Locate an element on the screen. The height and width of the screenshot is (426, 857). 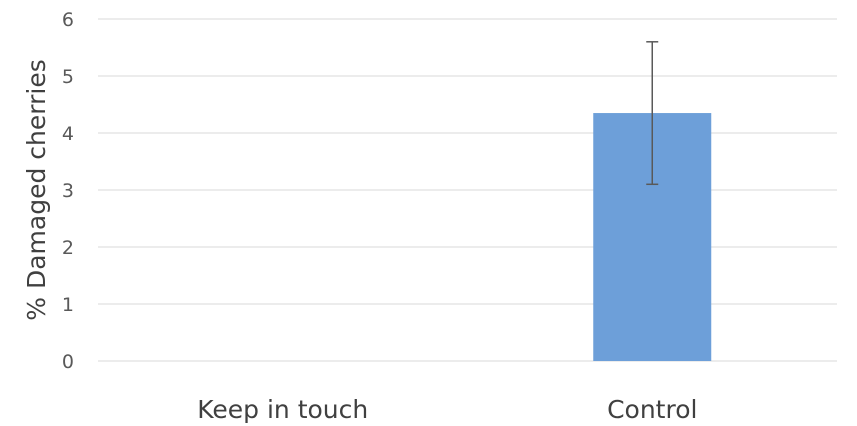
error-bar-control is located at coordinates (652, 113).